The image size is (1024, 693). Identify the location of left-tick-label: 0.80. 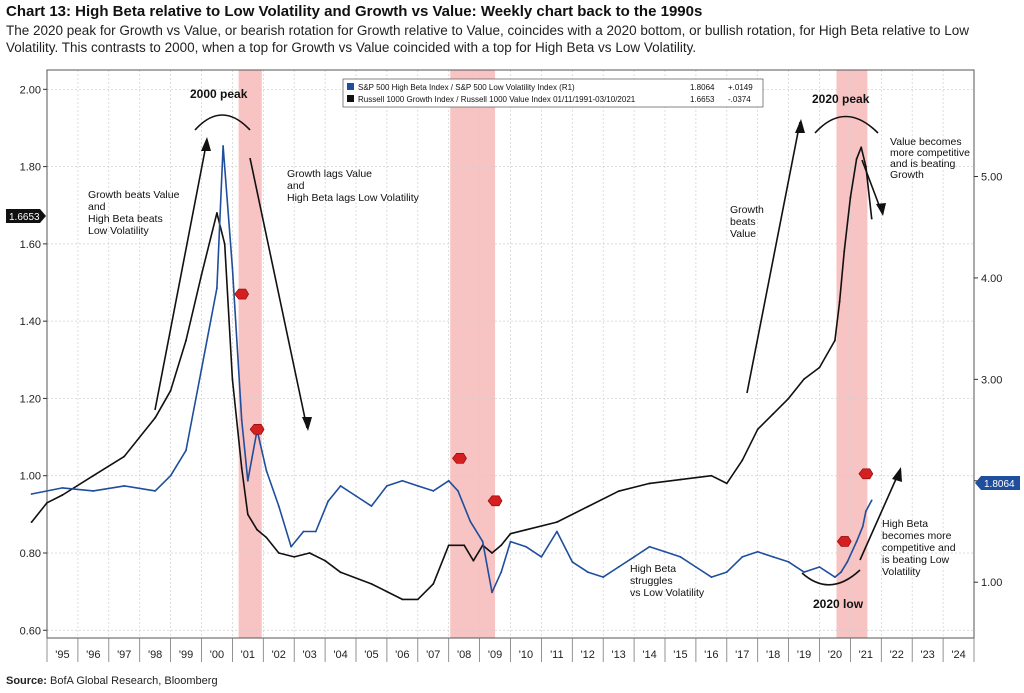
(30, 554).